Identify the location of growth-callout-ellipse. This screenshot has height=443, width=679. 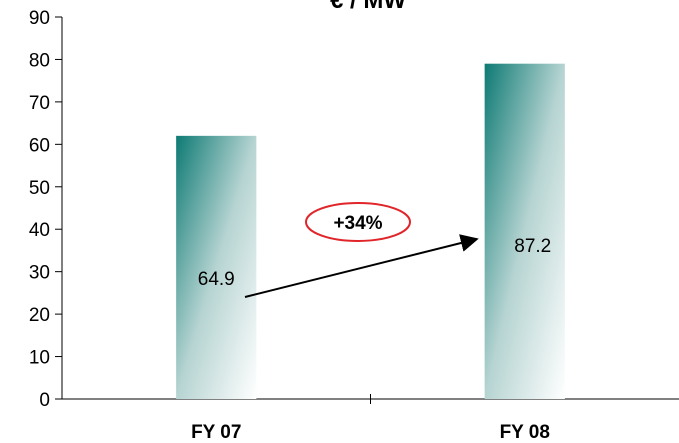
(358, 222).